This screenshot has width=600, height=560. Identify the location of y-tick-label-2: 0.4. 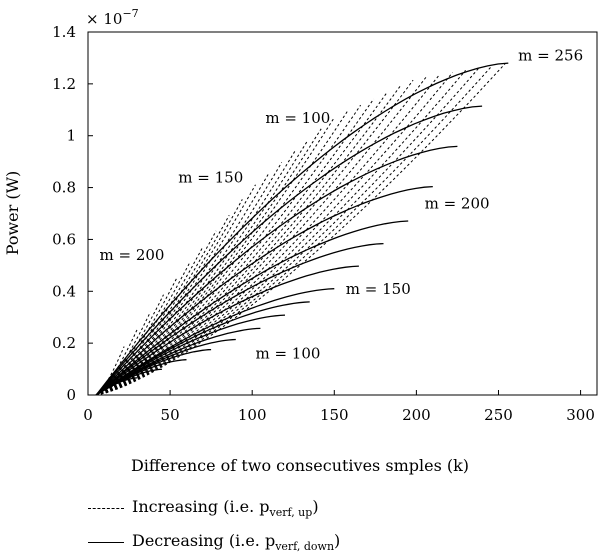
(64, 291).